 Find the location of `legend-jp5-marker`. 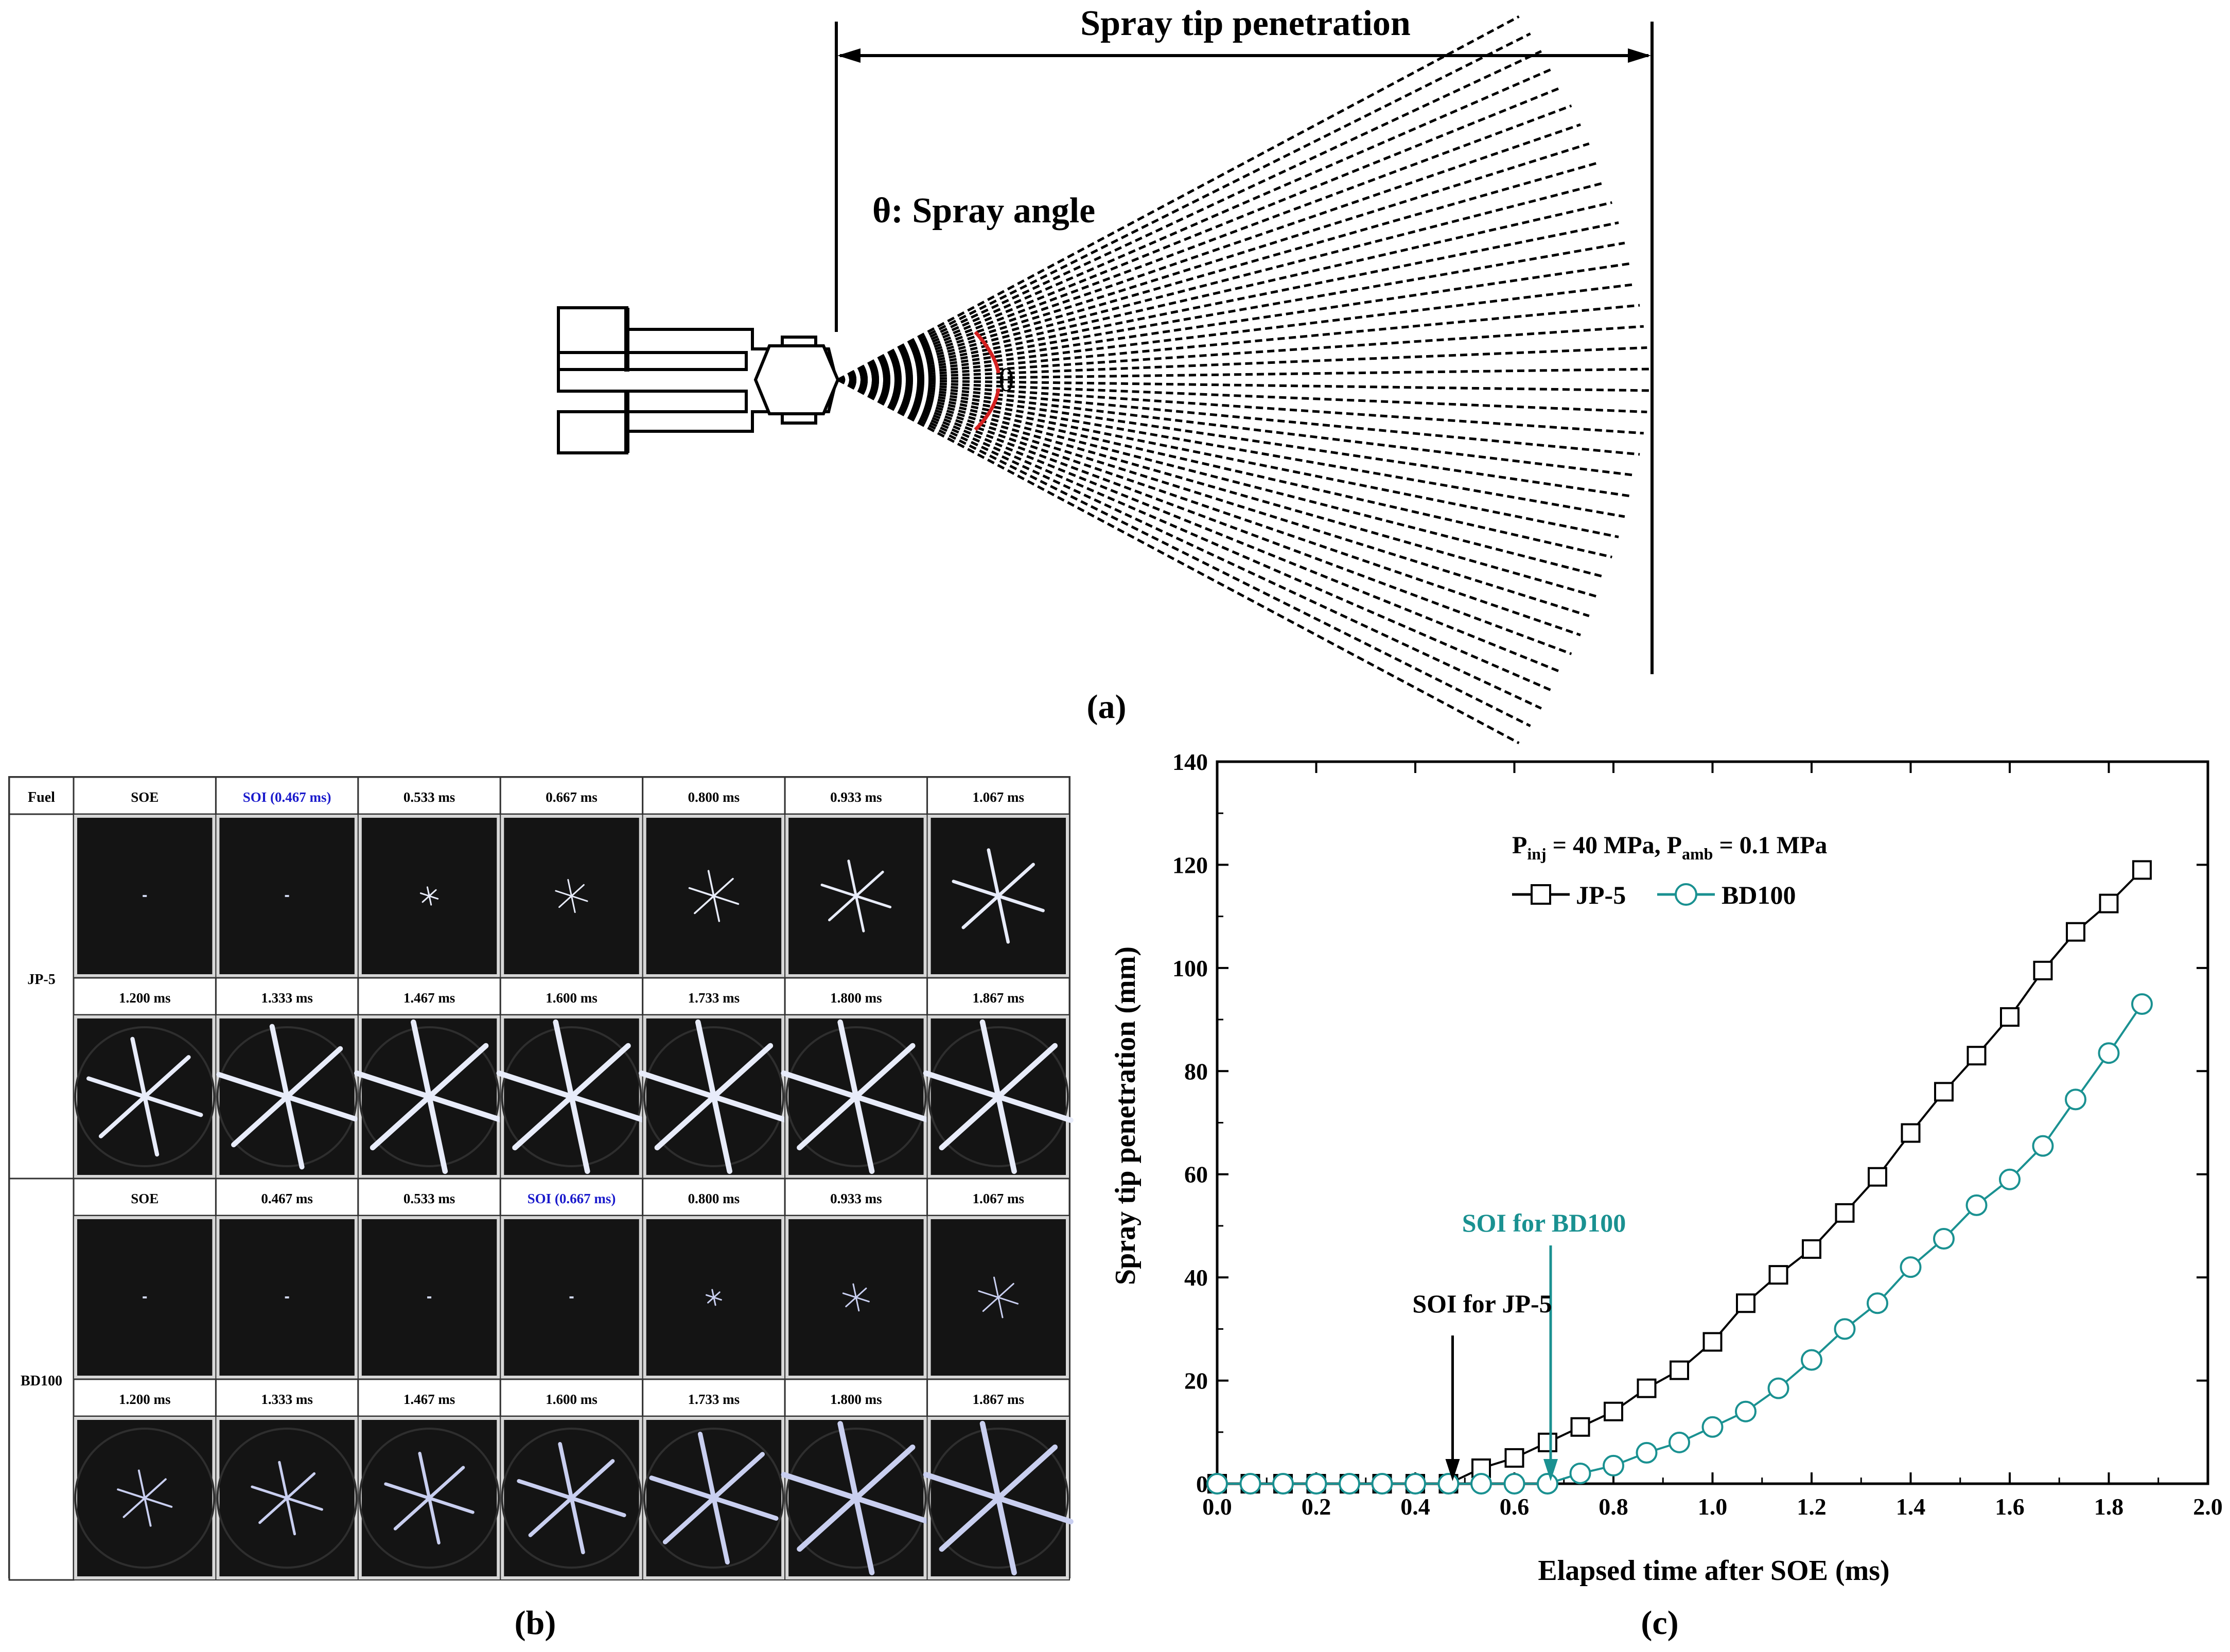

legend-jp5-marker is located at coordinates (1541, 894).